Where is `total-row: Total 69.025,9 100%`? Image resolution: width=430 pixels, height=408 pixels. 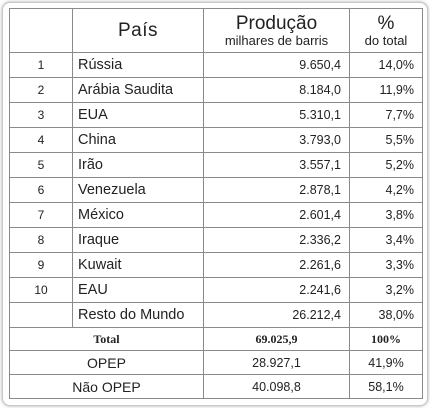 total-row: Total 69.025,9 100% is located at coordinates (216, 339).